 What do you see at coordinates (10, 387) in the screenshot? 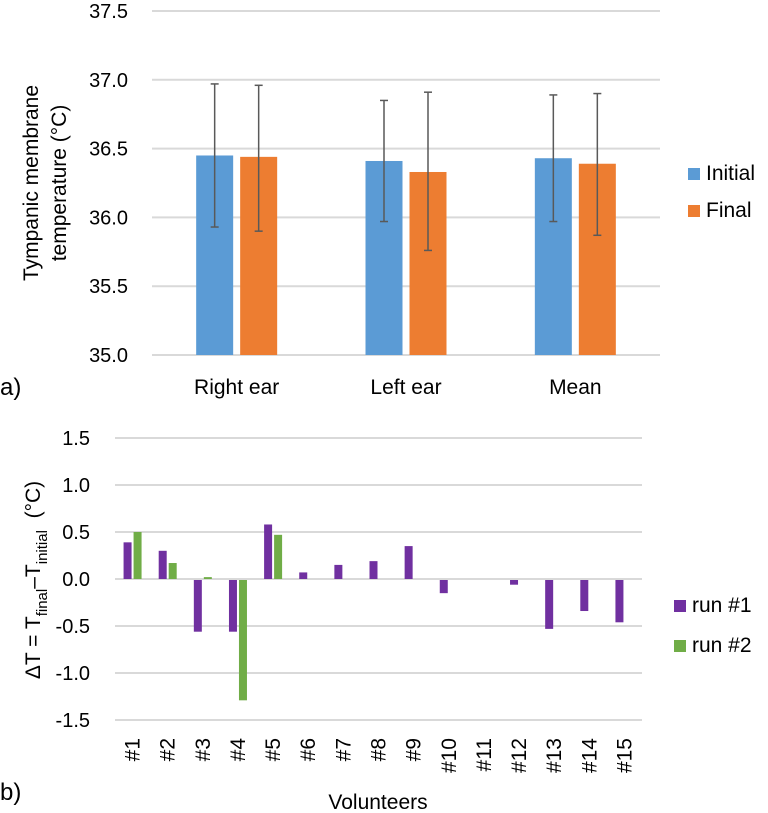
I see `panel-label-a: a)` at bounding box center [10, 387].